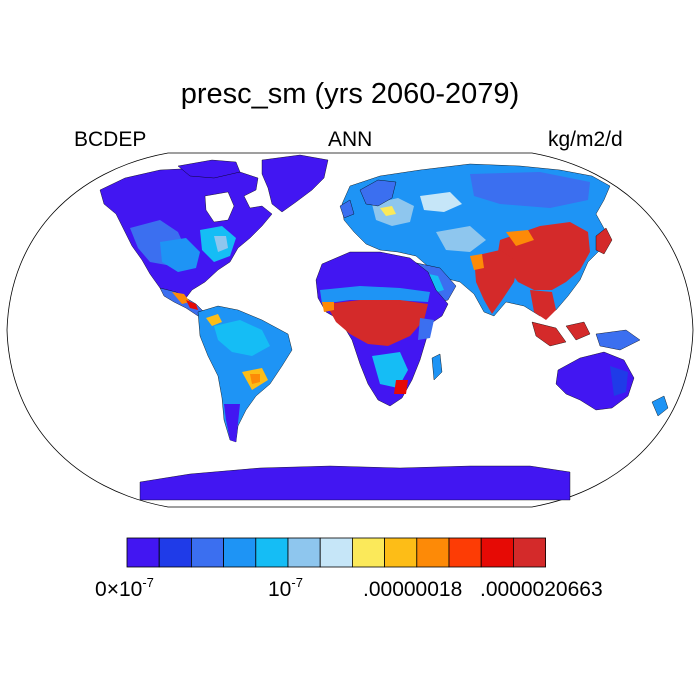 The image size is (700, 700). Describe the element at coordinates (355, 483) in the screenshot. I see `land-antarctica` at that location.